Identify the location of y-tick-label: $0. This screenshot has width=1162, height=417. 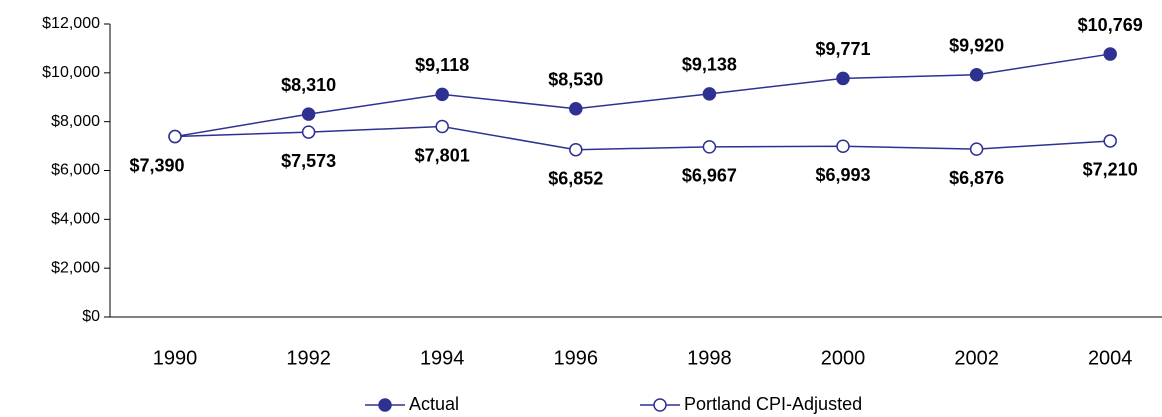
(91, 316).